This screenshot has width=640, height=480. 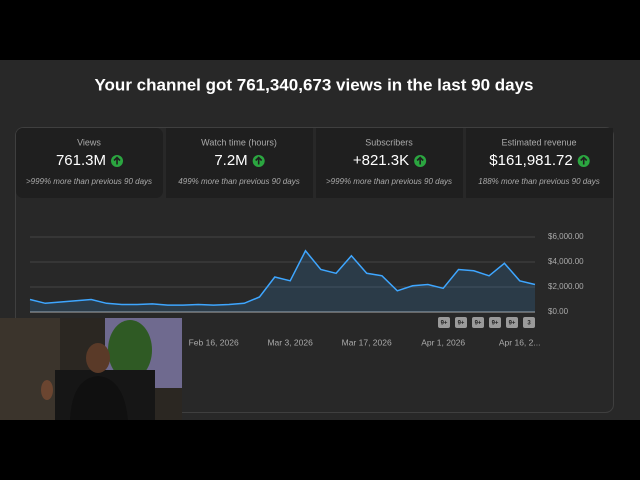 What do you see at coordinates (81, 160) in the screenshot?
I see `metric-value: 761.3M` at bounding box center [81, 160].